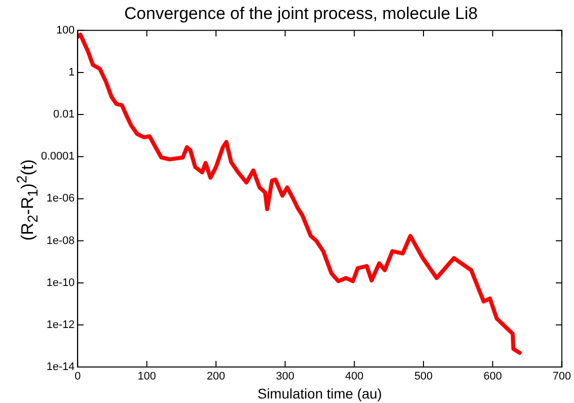  Describe the element at coordinates (65, 30) in the screenshot. I see `y-tick-label: 100` at that location.